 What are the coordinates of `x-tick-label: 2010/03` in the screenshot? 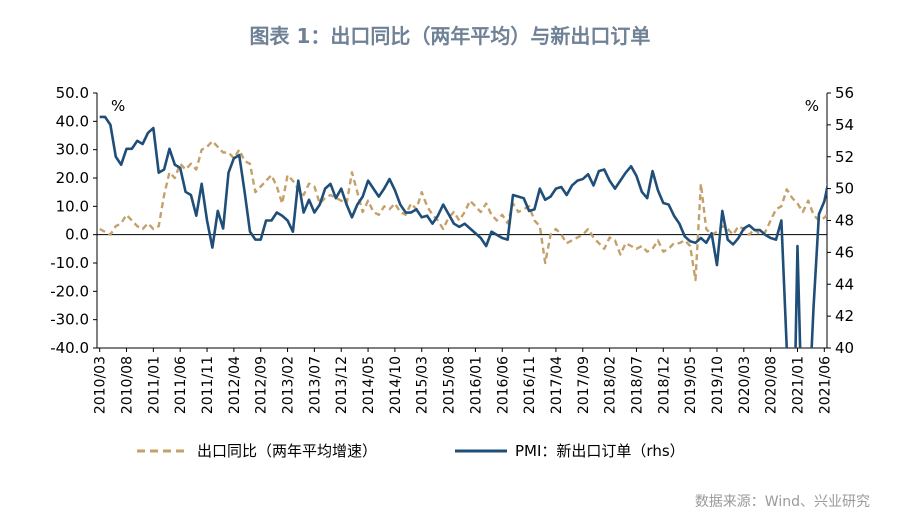 It's located at (101, 385).